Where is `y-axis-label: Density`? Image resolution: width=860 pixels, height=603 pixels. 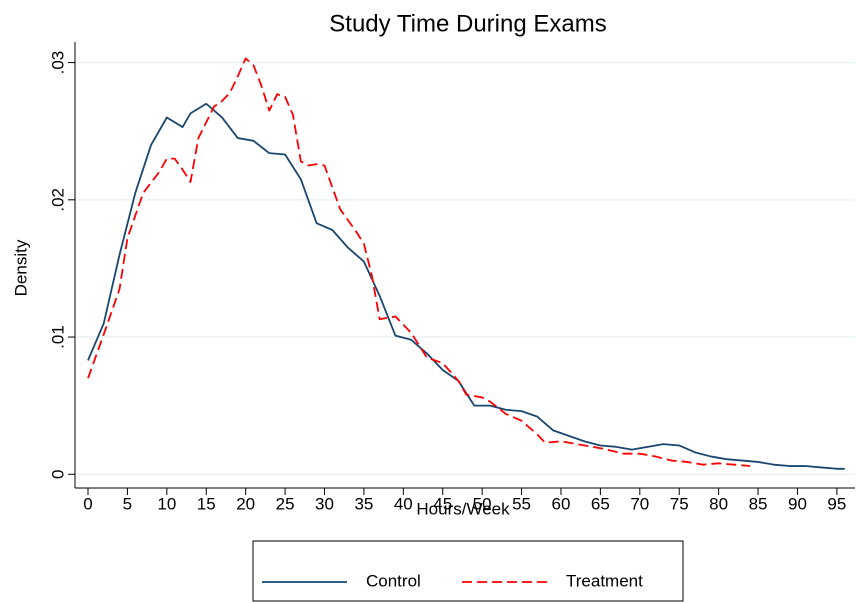 y-axis-label: Density is located at coordinates (20, 267).